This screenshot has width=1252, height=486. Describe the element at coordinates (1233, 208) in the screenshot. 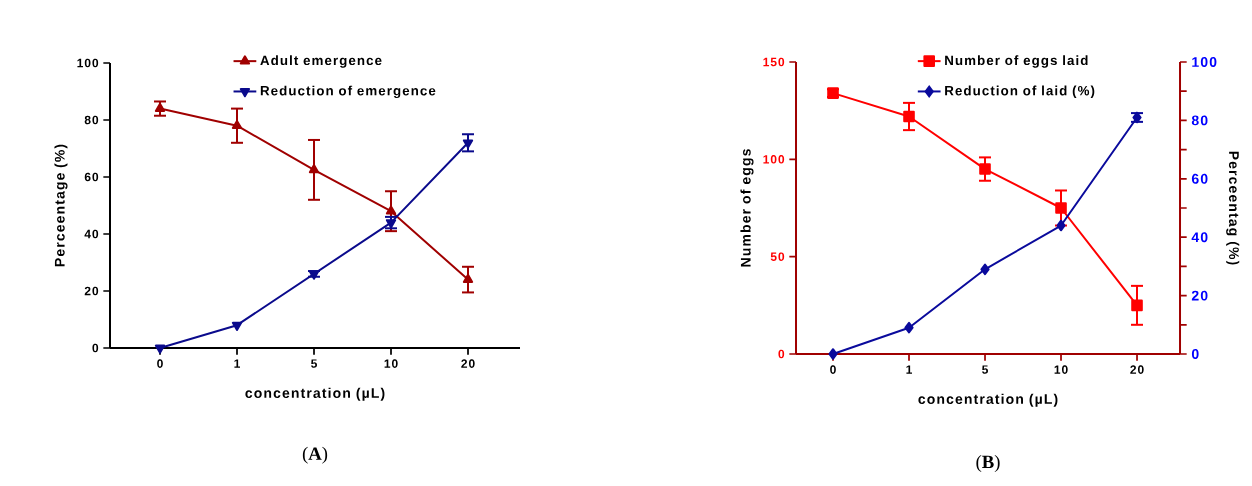

I see `y2-axis-title: Perceentag (%)` at that location.